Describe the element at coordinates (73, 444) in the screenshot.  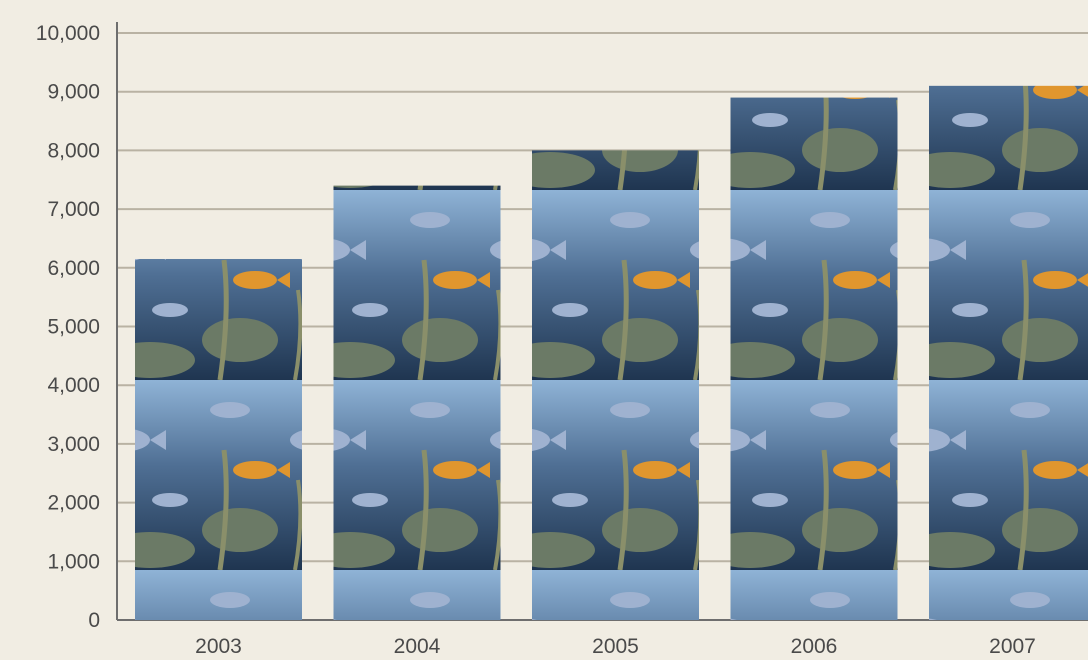
I see `y-tick-label: 3,000` at that location.